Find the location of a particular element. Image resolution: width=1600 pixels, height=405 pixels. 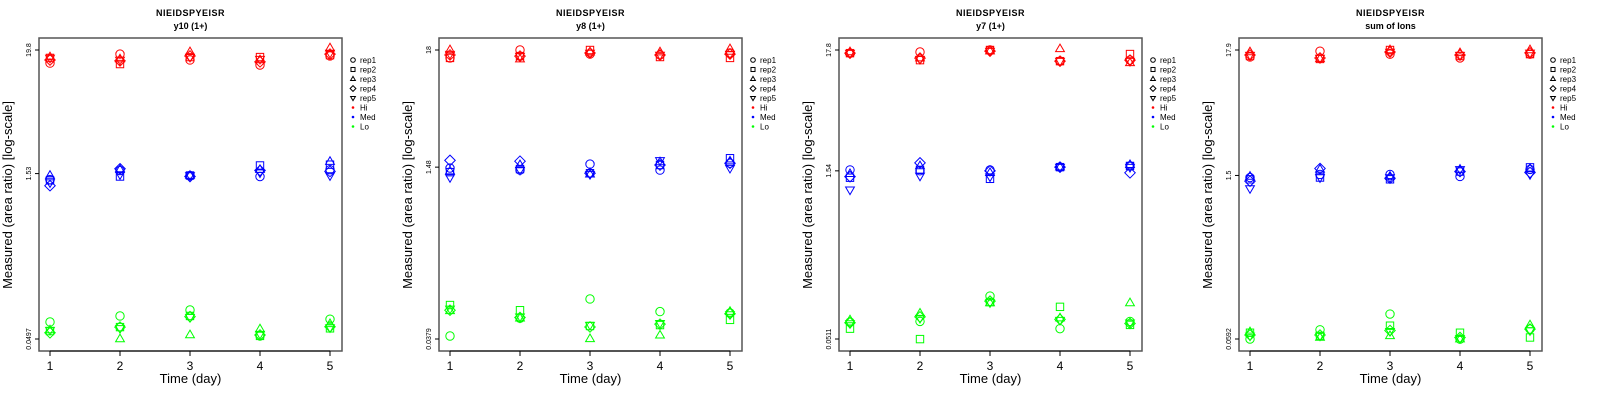

triangle-down-icon is located at coordinates (353, 99).